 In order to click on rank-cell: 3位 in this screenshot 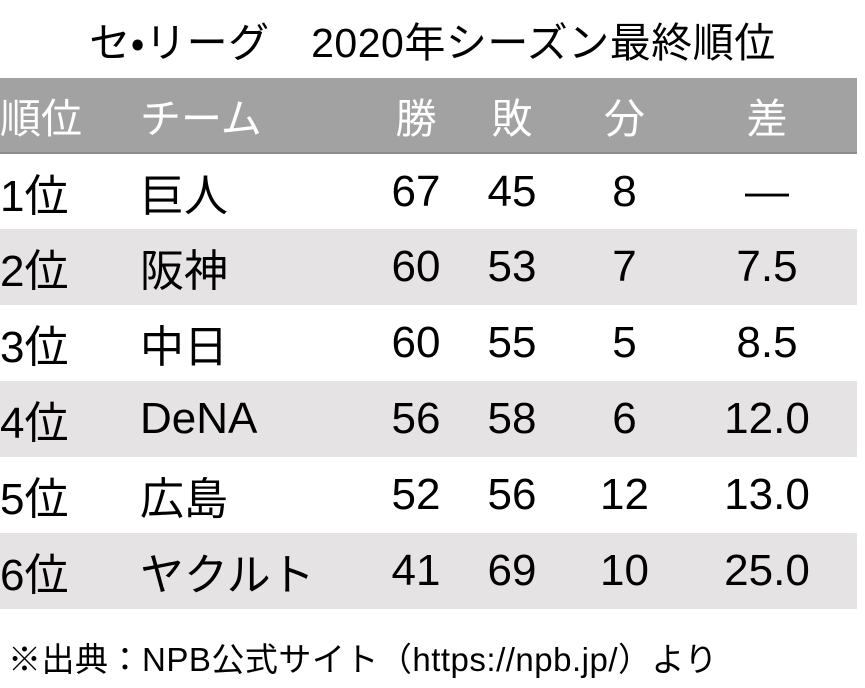, I will do `click(34, 347)`.